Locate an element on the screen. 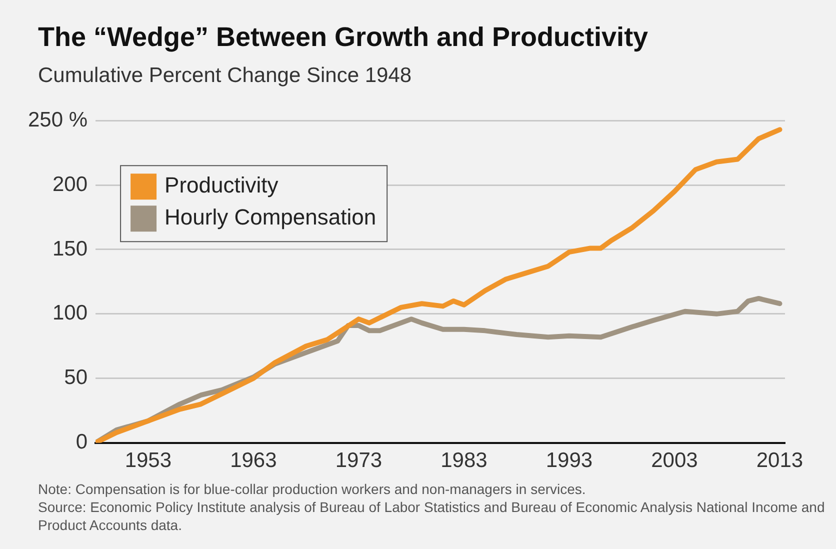 This screenshot has height=549, width=836. legend-label: Hourly Compensation is located at coordinates (270, 217).